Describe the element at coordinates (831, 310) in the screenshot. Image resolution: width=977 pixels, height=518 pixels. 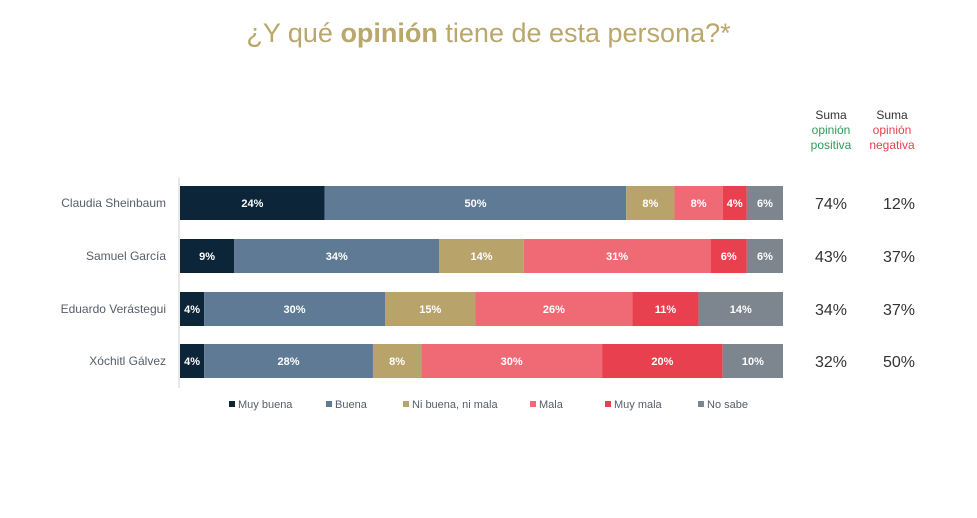
I see `positive-sum-value: 34%` at that location.